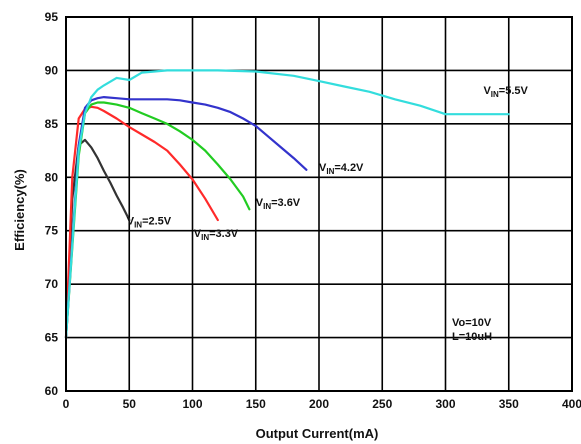 This screenshot has width=581, height=444. I want to click on series-label: VIN=3.6V, so click(278, 204).